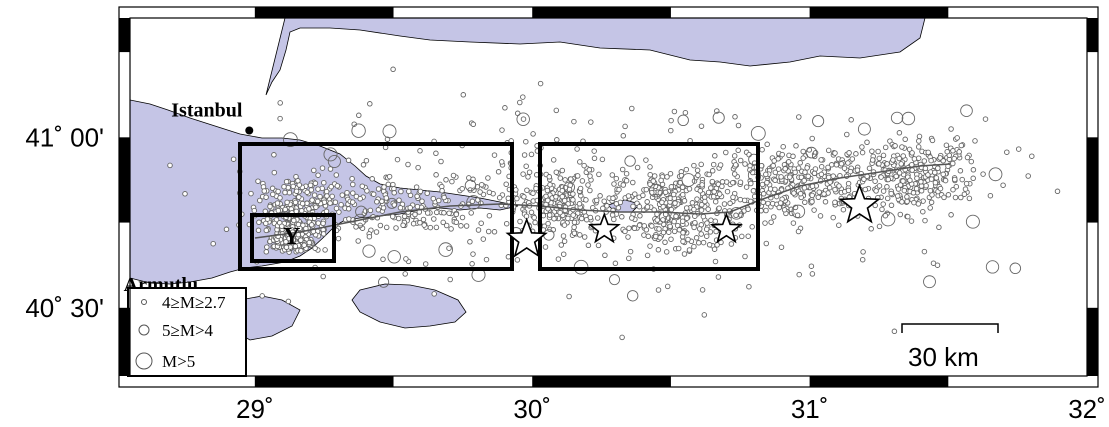 This screenshot has width=1109, height=427. I want to click on fault-line, so click(602, 201).